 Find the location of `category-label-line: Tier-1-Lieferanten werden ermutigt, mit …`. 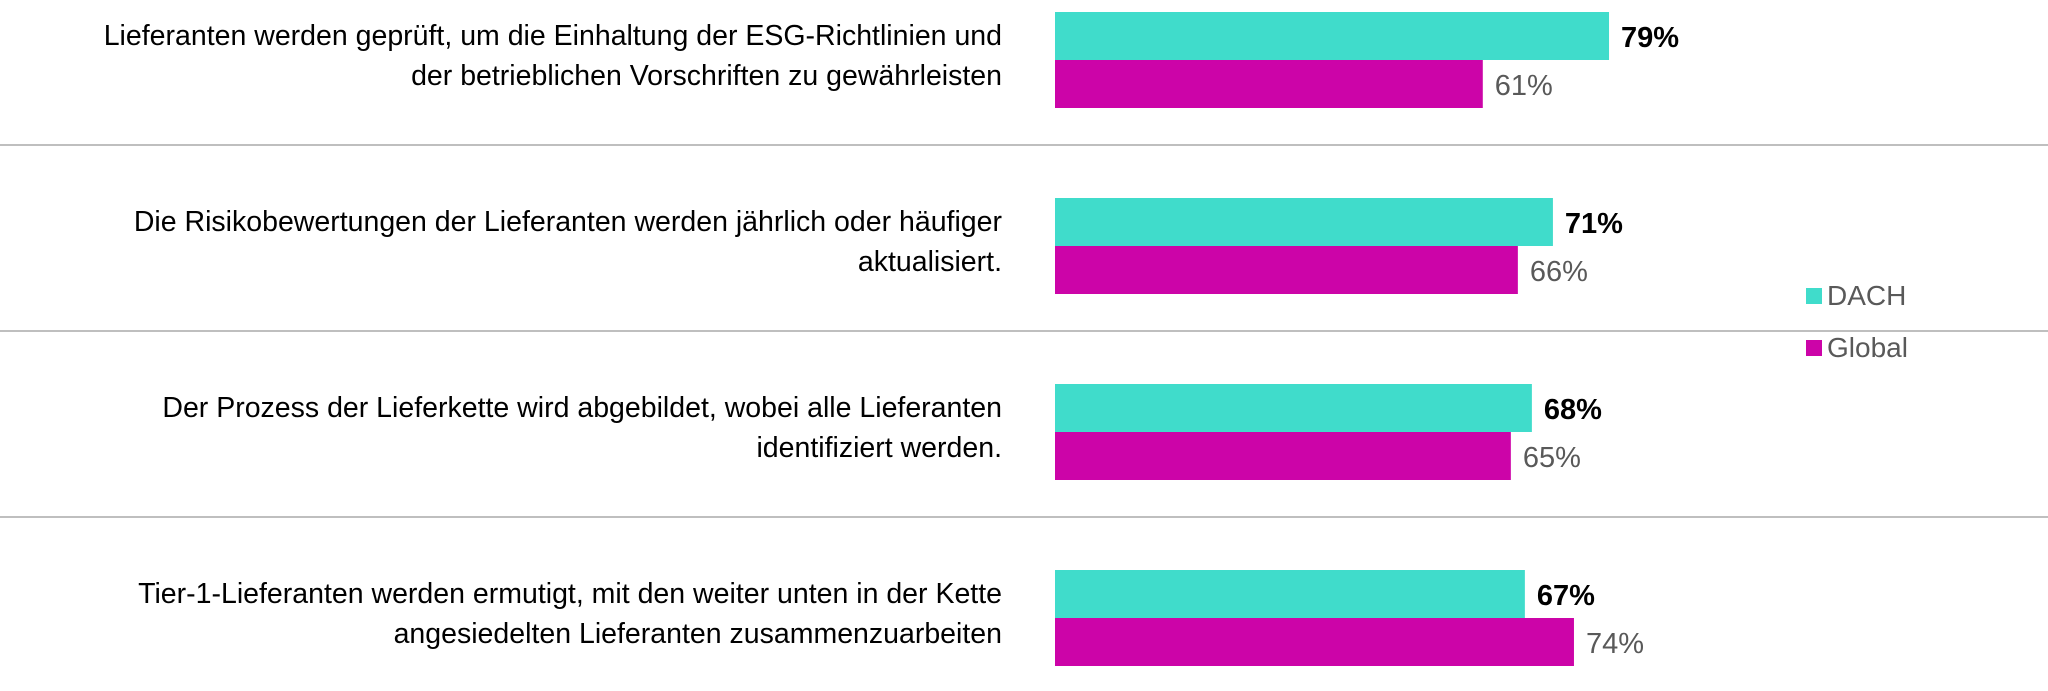

category-label-line: Tier-1-Lieferanten werden ermutigt, mit … is located at coordinates (570, 594).